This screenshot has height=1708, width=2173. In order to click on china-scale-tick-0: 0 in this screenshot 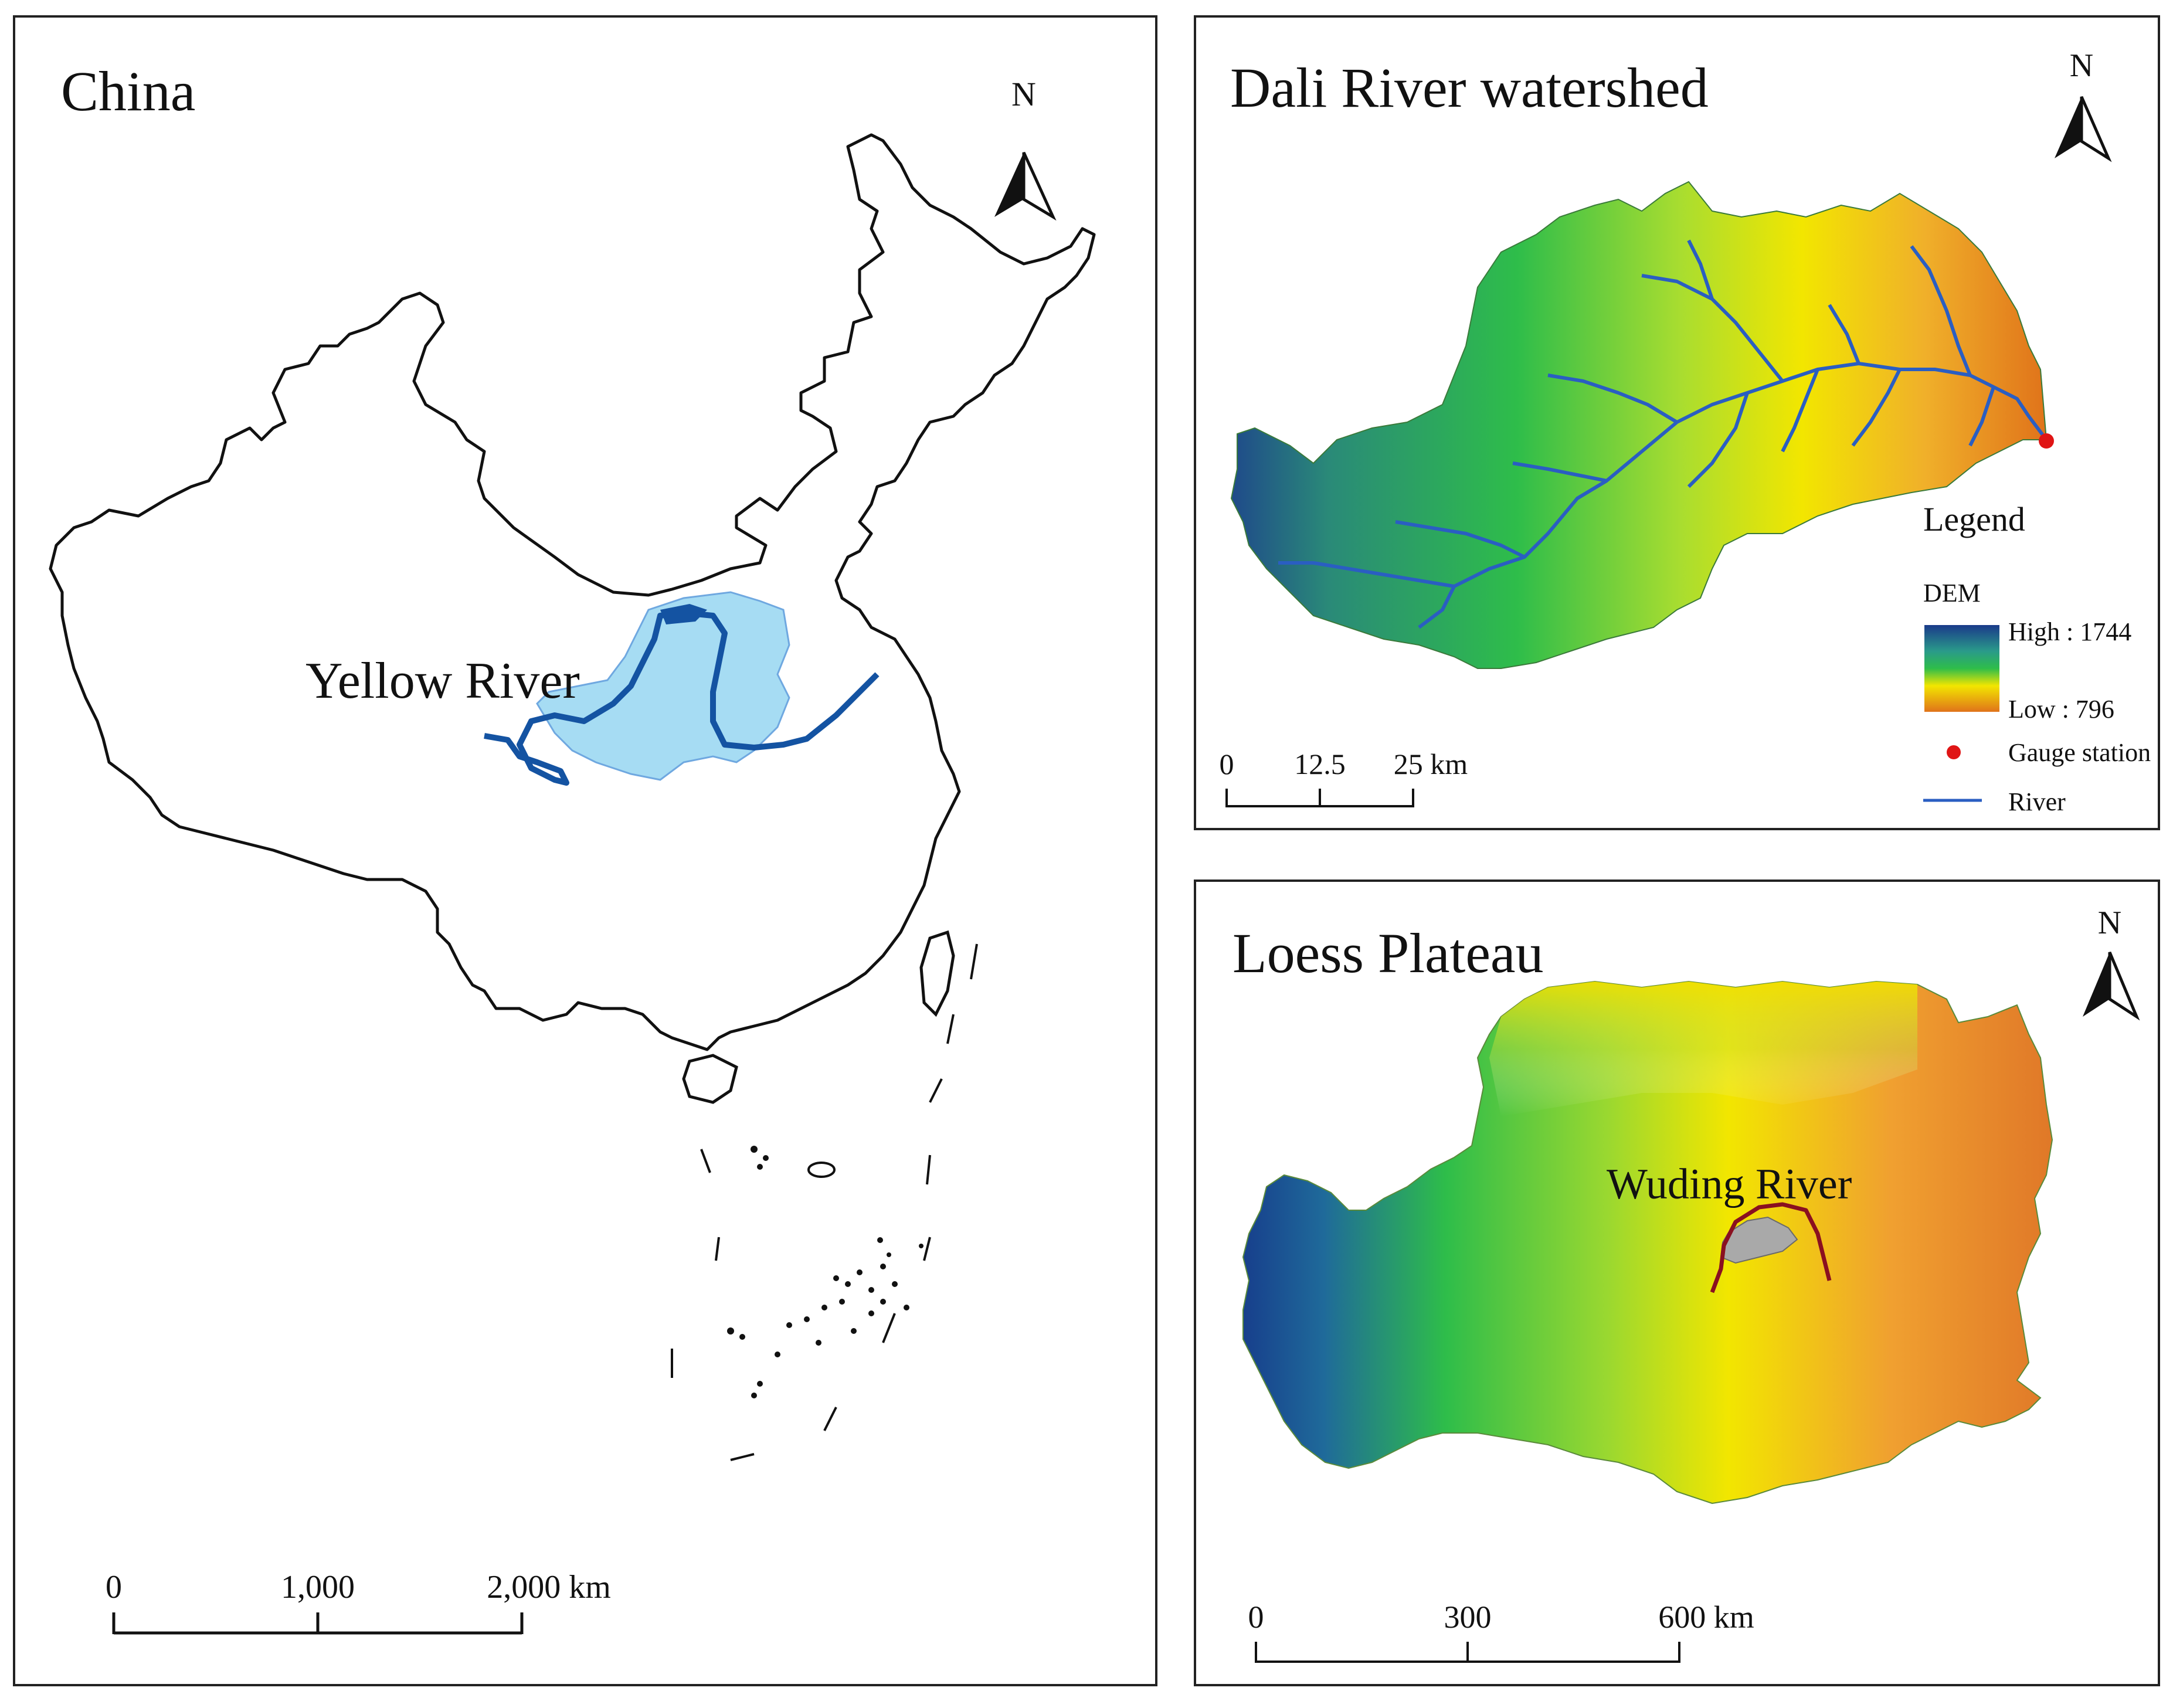, I will do `click(114, 1587)`.